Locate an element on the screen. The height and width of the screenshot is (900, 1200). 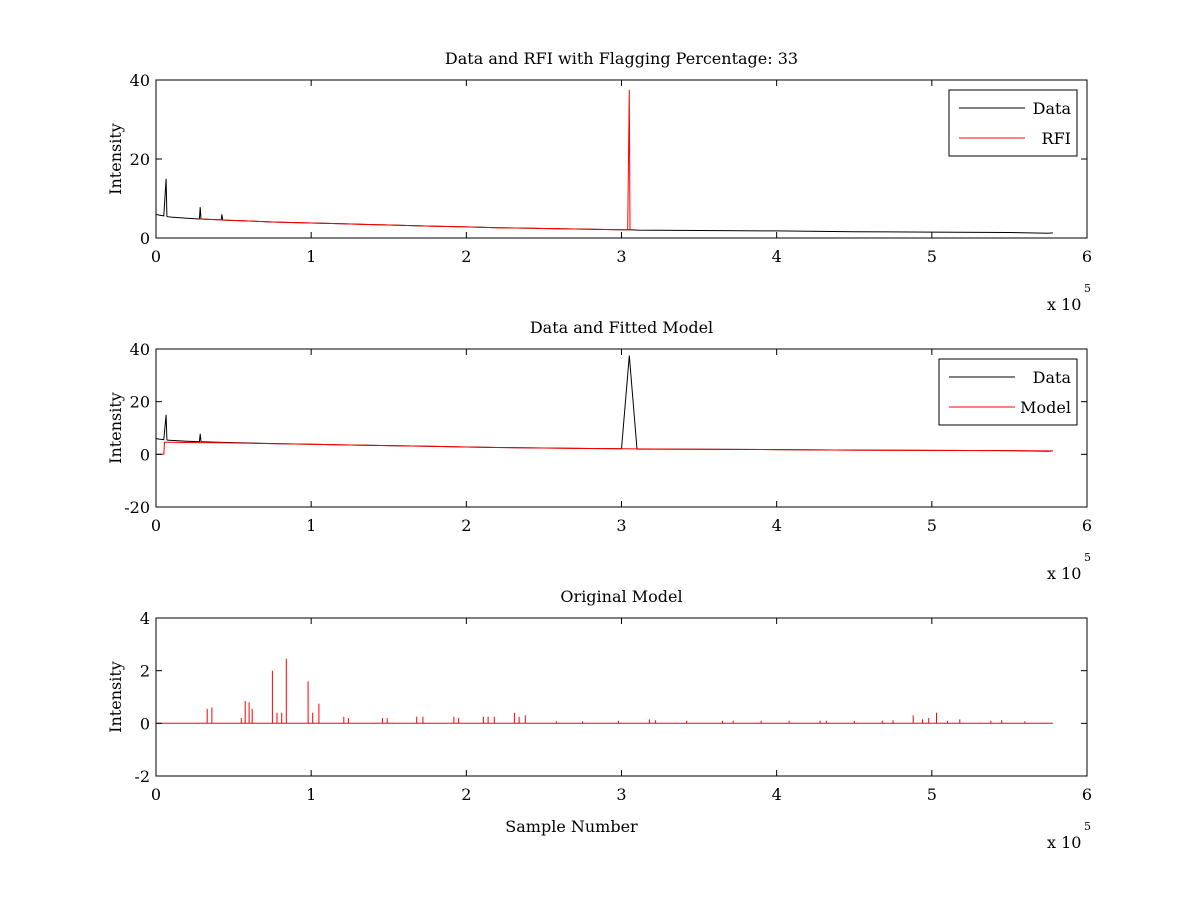
legend-entry: RFI is located at coordinates (1056, 138).